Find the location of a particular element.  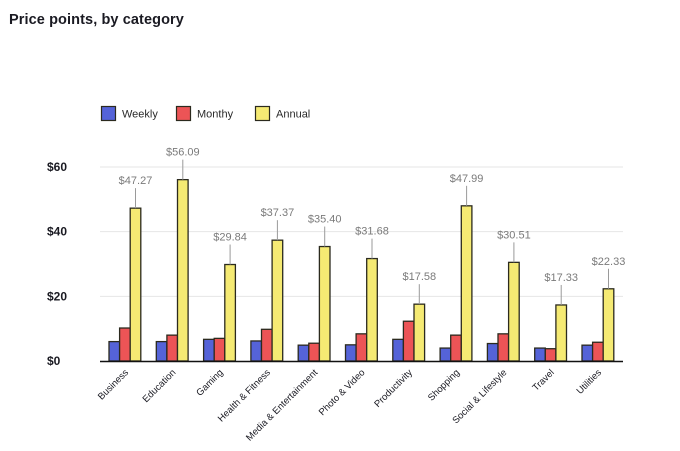

legend-label: Annual is located at coordinates (293, 115).